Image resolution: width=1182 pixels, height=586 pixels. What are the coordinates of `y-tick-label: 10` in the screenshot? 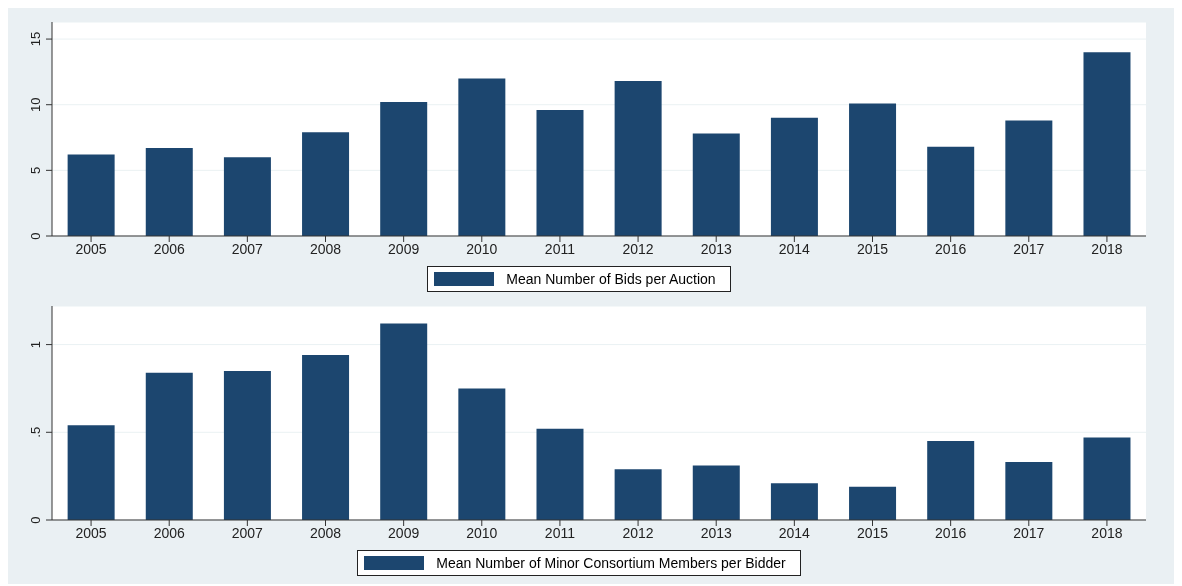 It's located at (35, 104).